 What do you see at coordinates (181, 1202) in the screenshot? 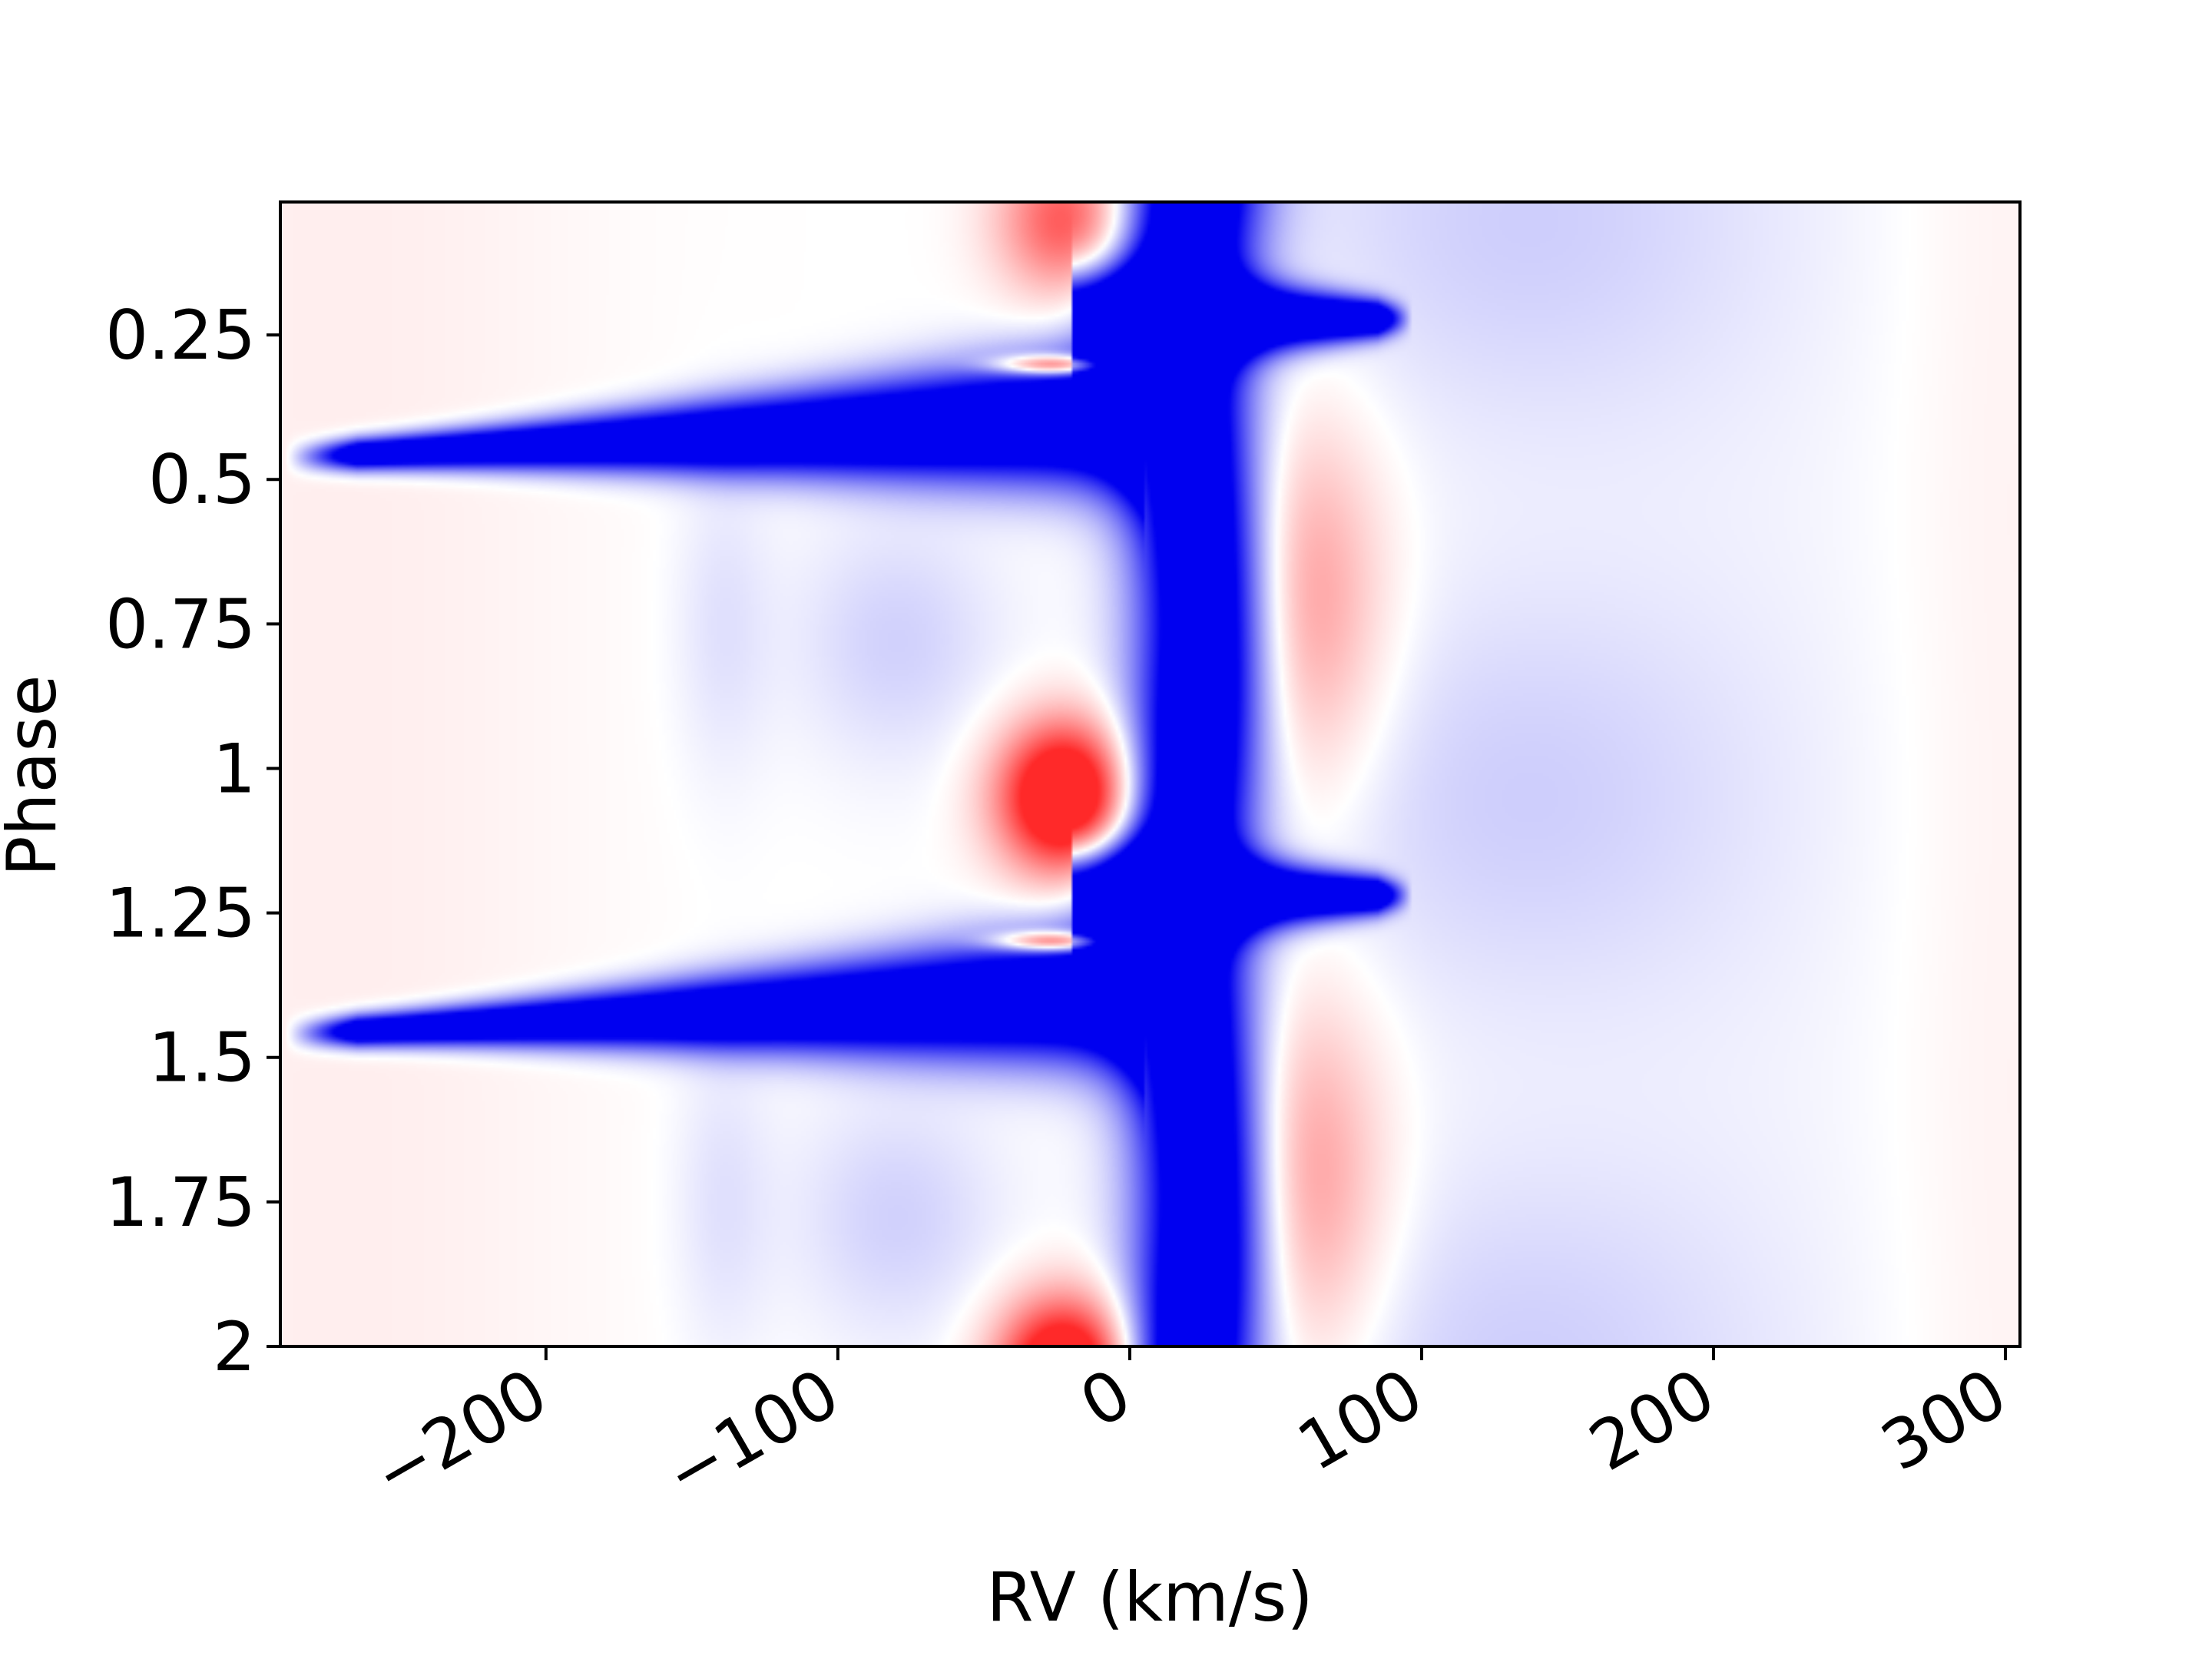
I see `y-tick-label: 1.75` at bounding box center [181, 1202].